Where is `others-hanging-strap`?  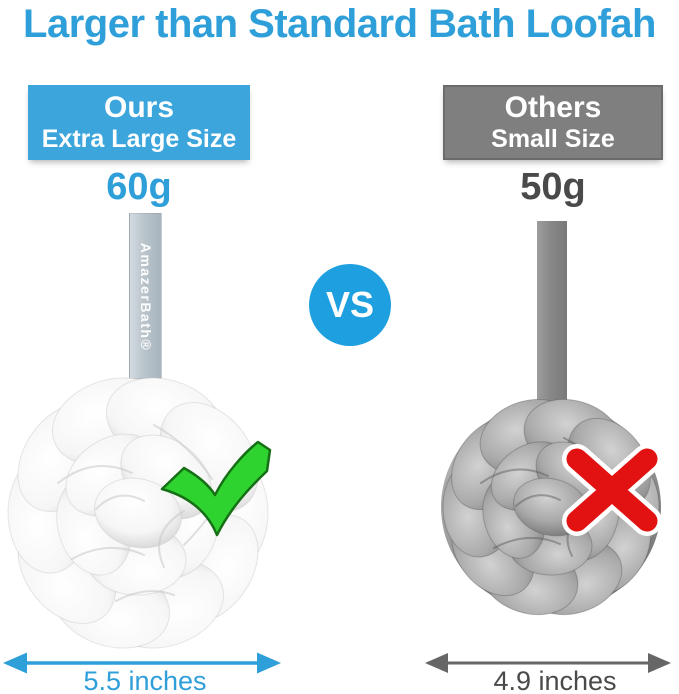 others-hanging-strap is located at coordinates (552, 318).